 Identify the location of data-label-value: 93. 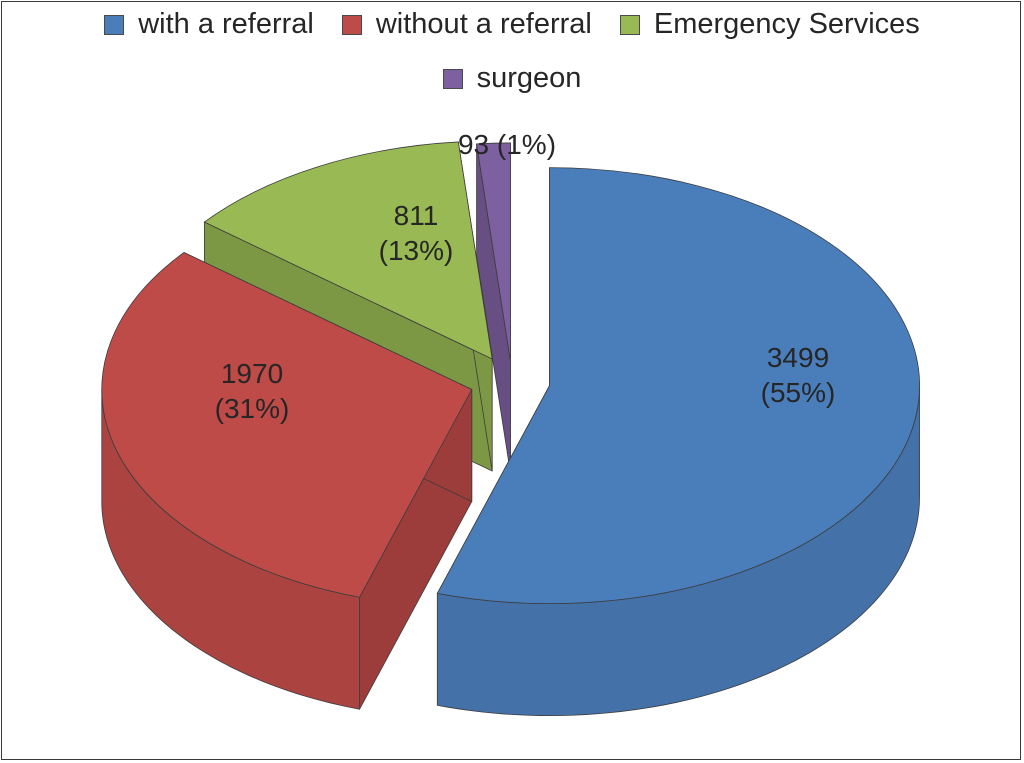
(473, 144).